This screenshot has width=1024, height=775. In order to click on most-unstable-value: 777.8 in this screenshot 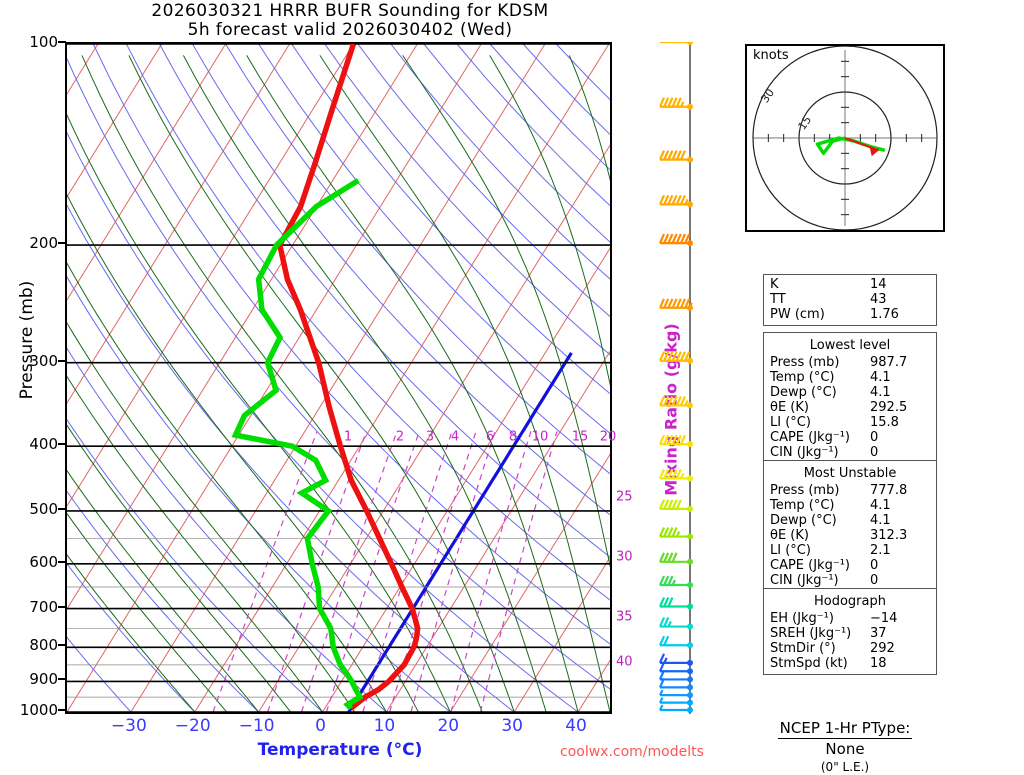, I will do `click(889, 490)`.